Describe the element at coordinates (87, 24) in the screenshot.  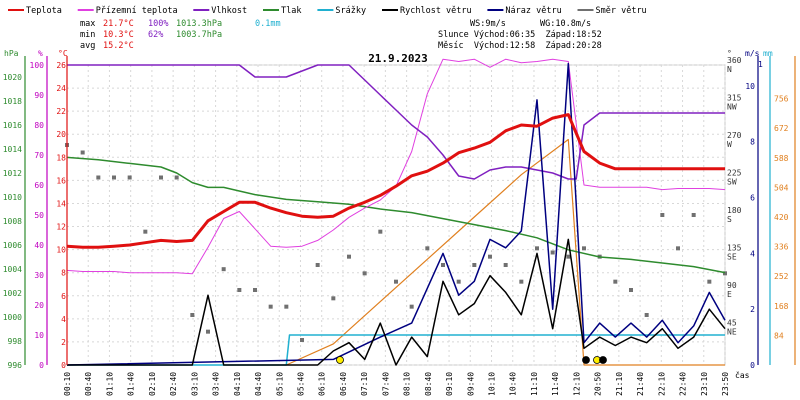
I see `stat-max-label: max` at that location.